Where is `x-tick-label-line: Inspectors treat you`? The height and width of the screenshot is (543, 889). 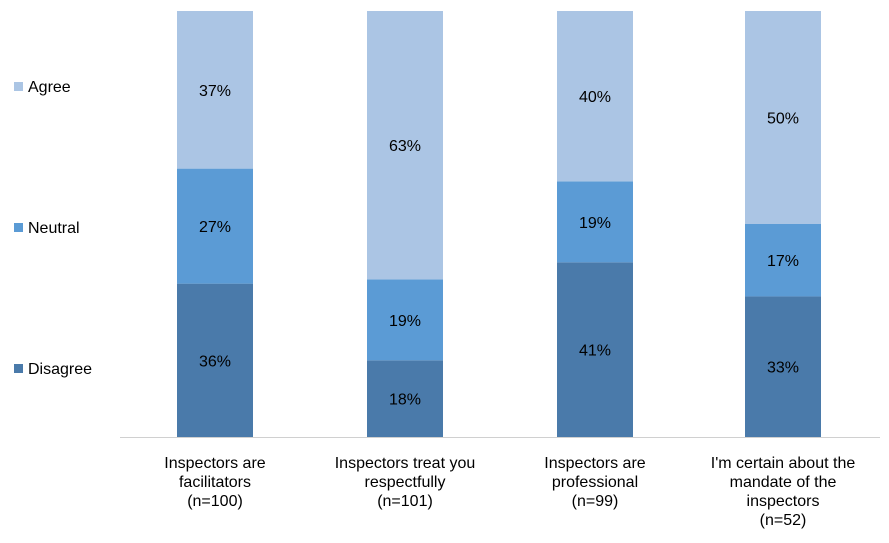
x-tick-label-line: Inspectors treat you is located at coordinates (405, 463).